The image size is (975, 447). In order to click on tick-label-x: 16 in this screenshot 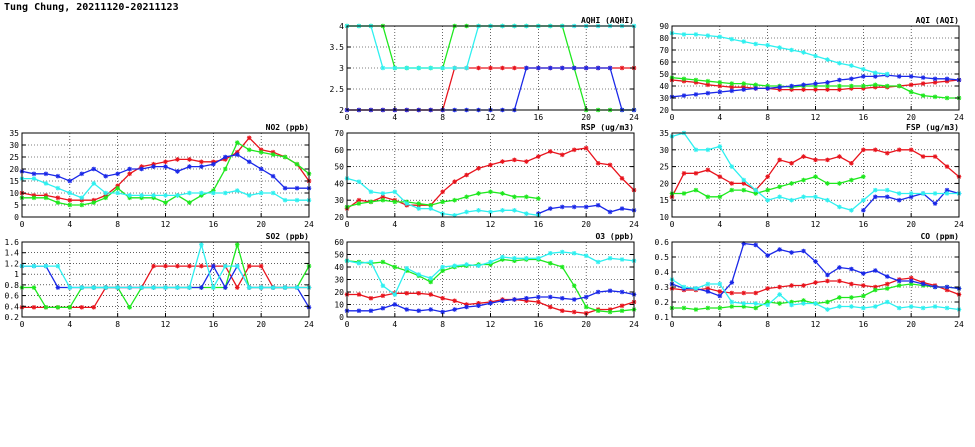, I will do `click(539, 224)`.